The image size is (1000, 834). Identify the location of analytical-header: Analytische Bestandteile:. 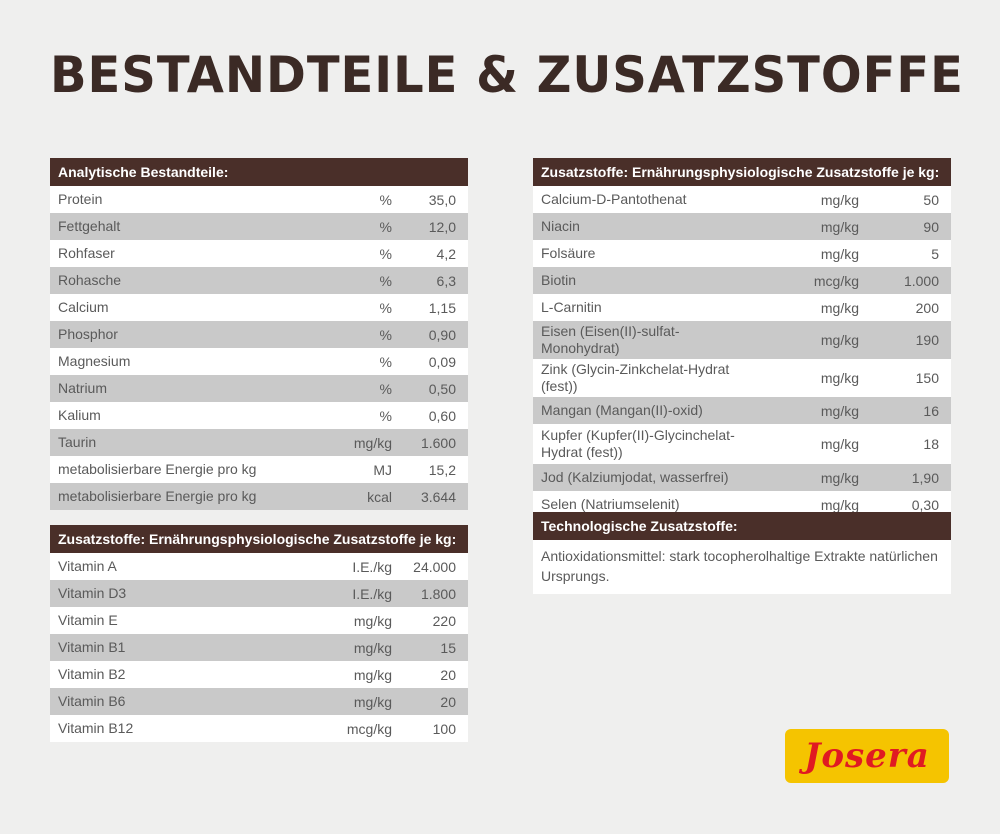
(259, 172).